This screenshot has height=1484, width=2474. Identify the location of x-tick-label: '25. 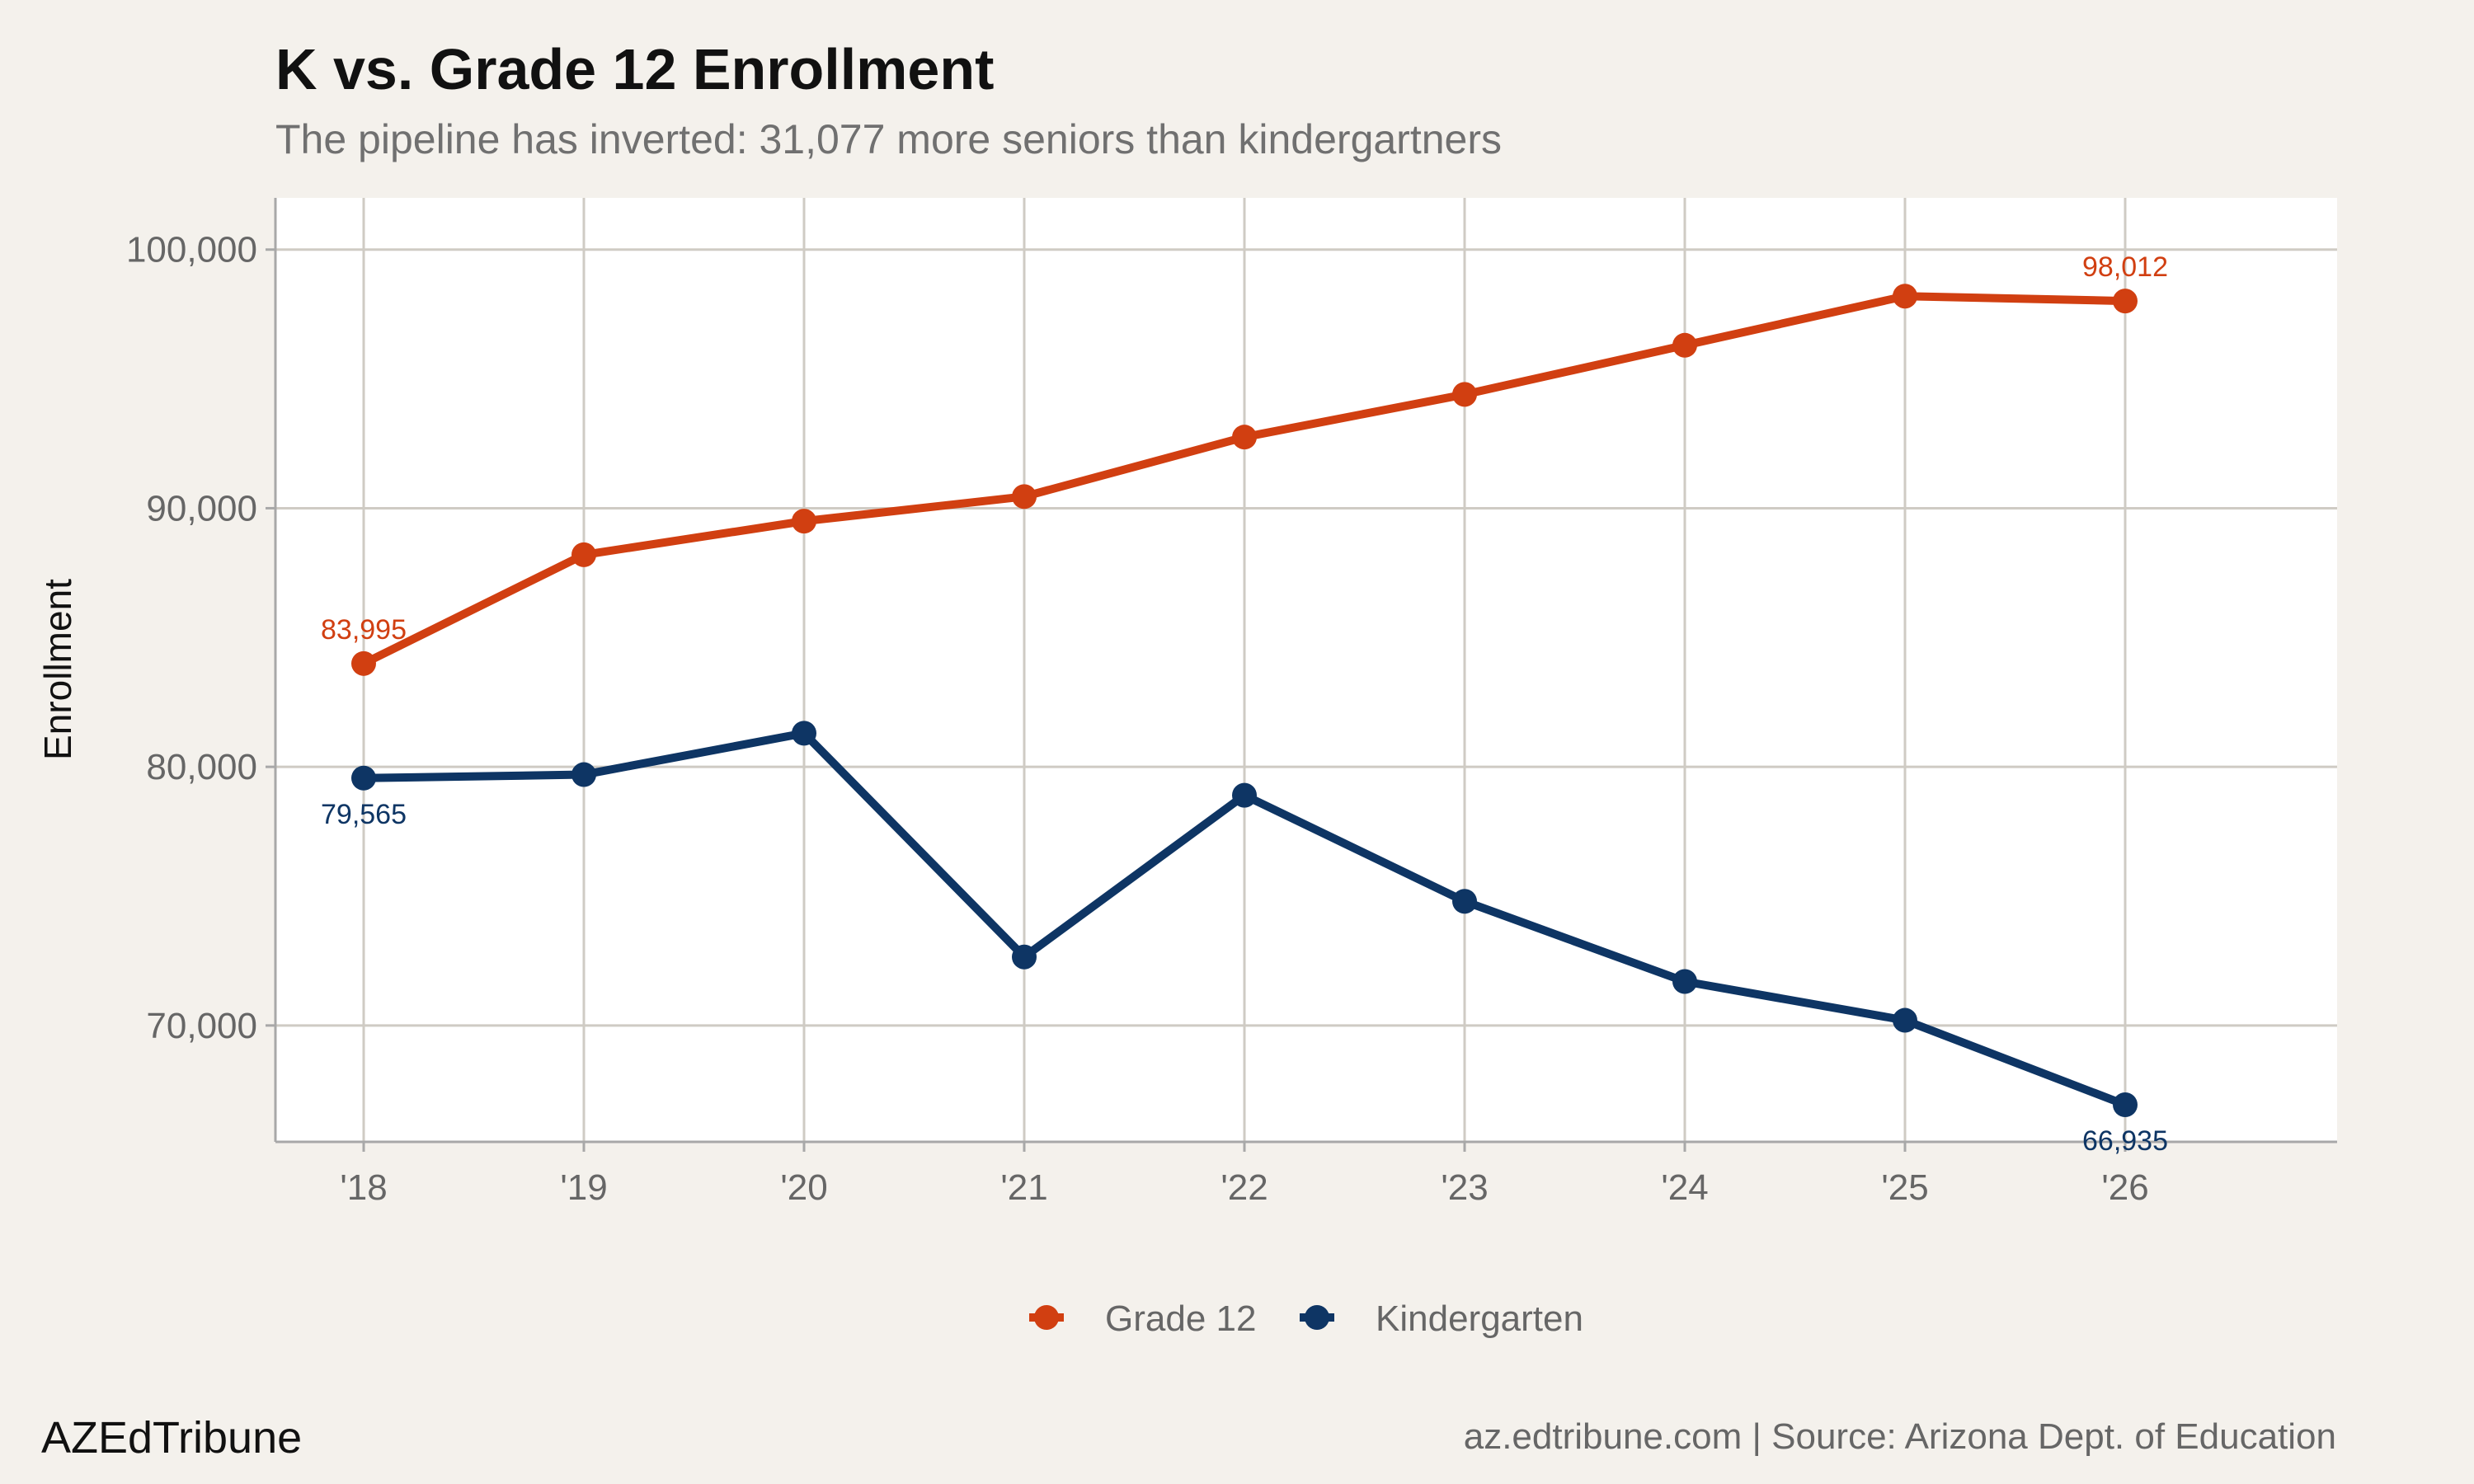
(1904, 1187).